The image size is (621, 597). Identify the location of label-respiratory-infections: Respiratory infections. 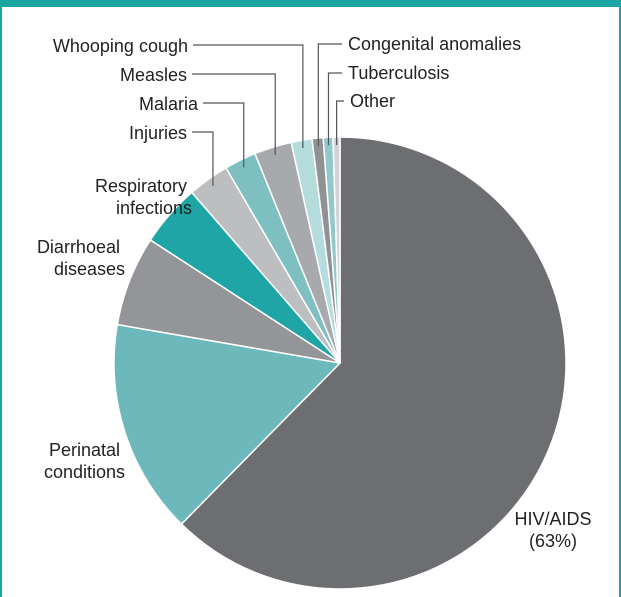
(143, 197).